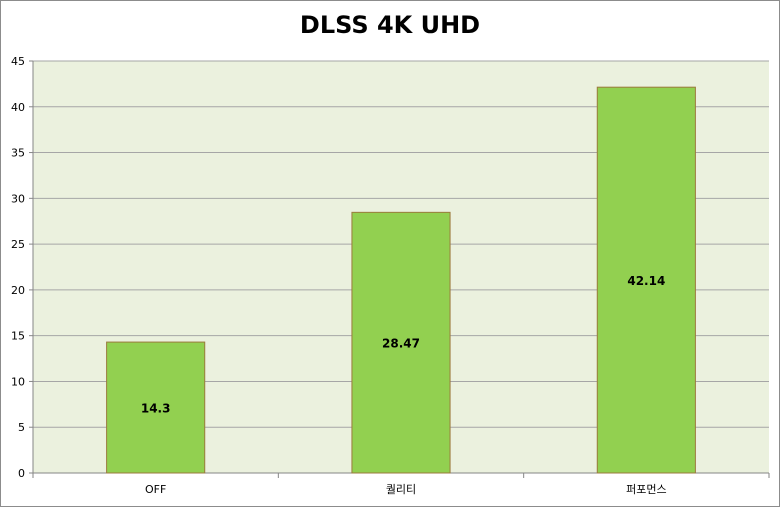 The height and width of the screenshot is (507, 780). What do you see at coordinates (18, 290) in the screenshot?
I see `y-tick-label: 20` at bounding box center [18, 290].